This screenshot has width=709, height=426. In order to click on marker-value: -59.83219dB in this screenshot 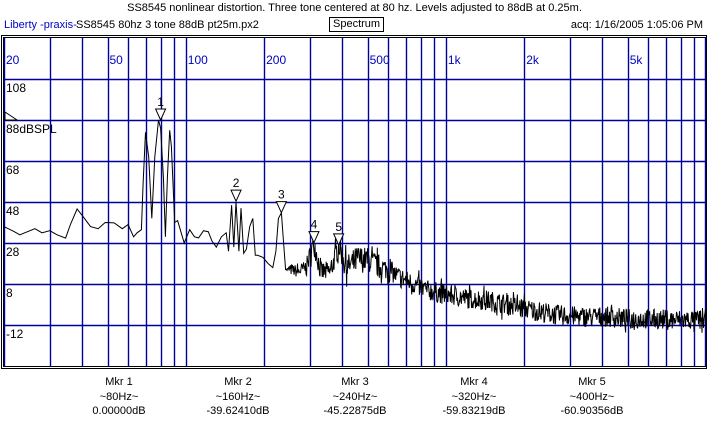, I will do `click(474, 411)`.